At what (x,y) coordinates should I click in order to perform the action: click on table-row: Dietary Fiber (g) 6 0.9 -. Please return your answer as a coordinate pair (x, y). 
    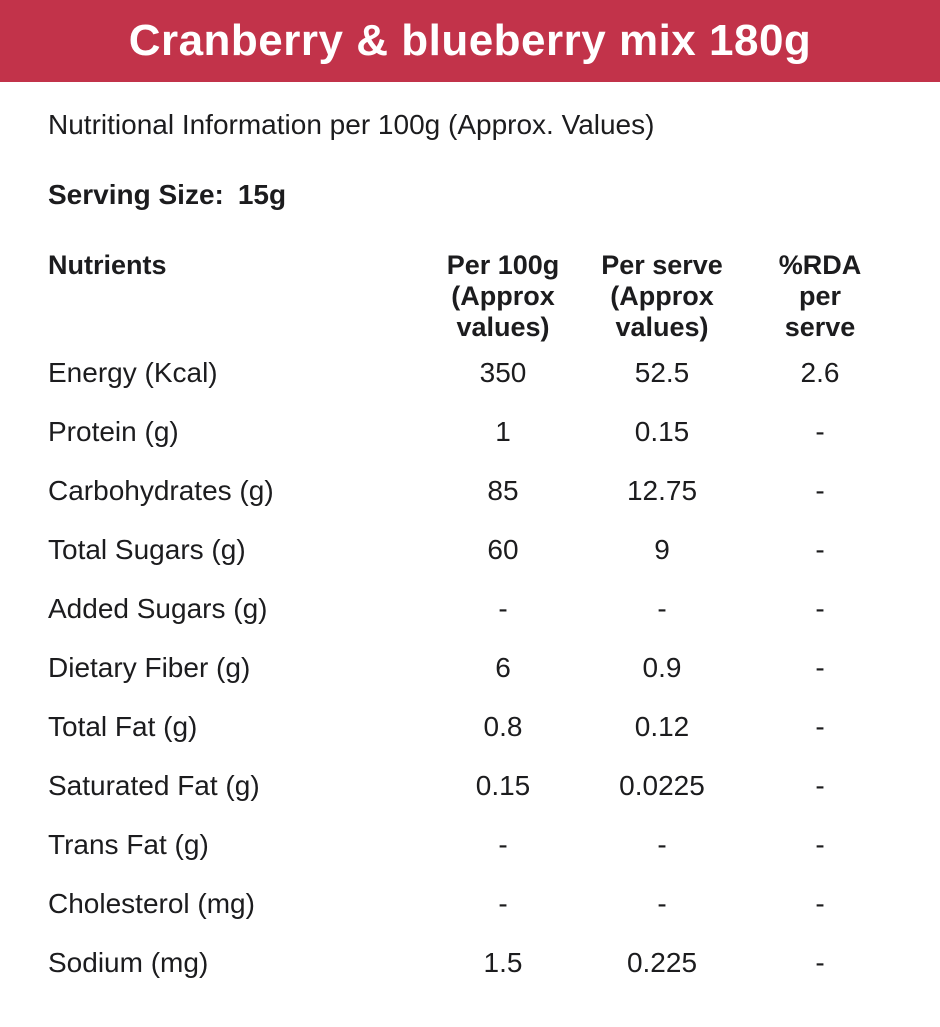
    Looking at the image, I should click on (476, 667).